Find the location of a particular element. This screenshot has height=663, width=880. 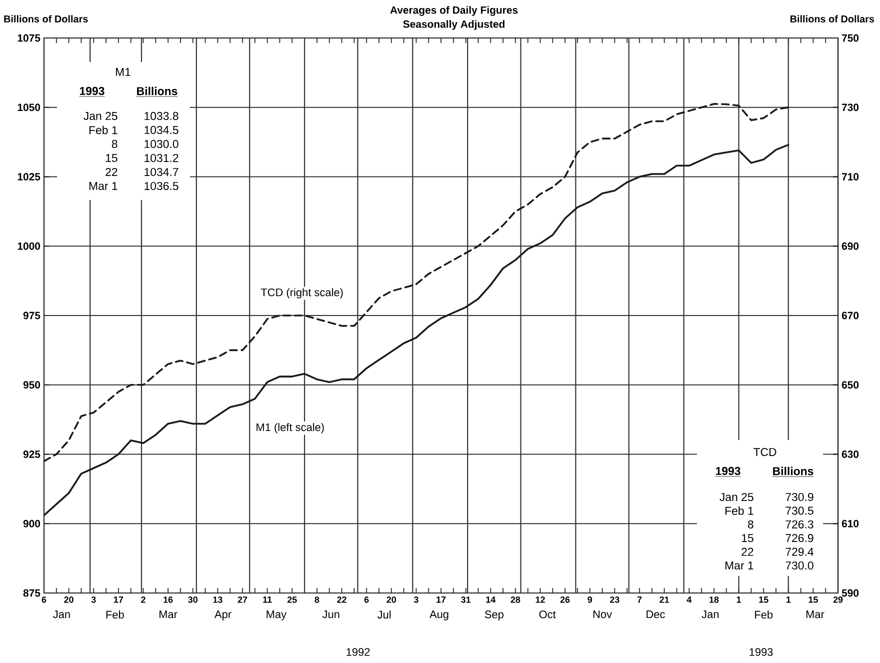

annotation: 729.4 is located at coordinates (800, 552).